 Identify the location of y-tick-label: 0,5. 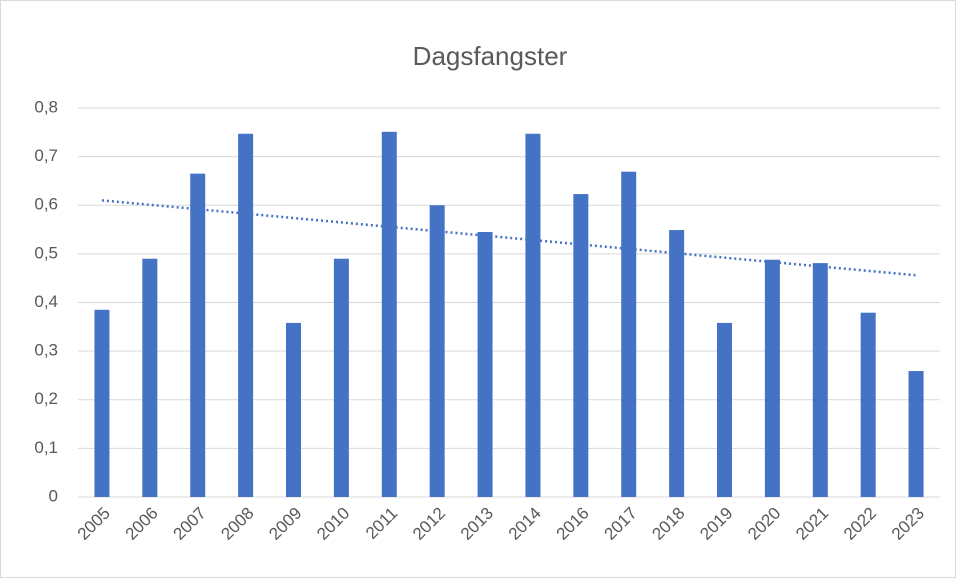
(46, 252).